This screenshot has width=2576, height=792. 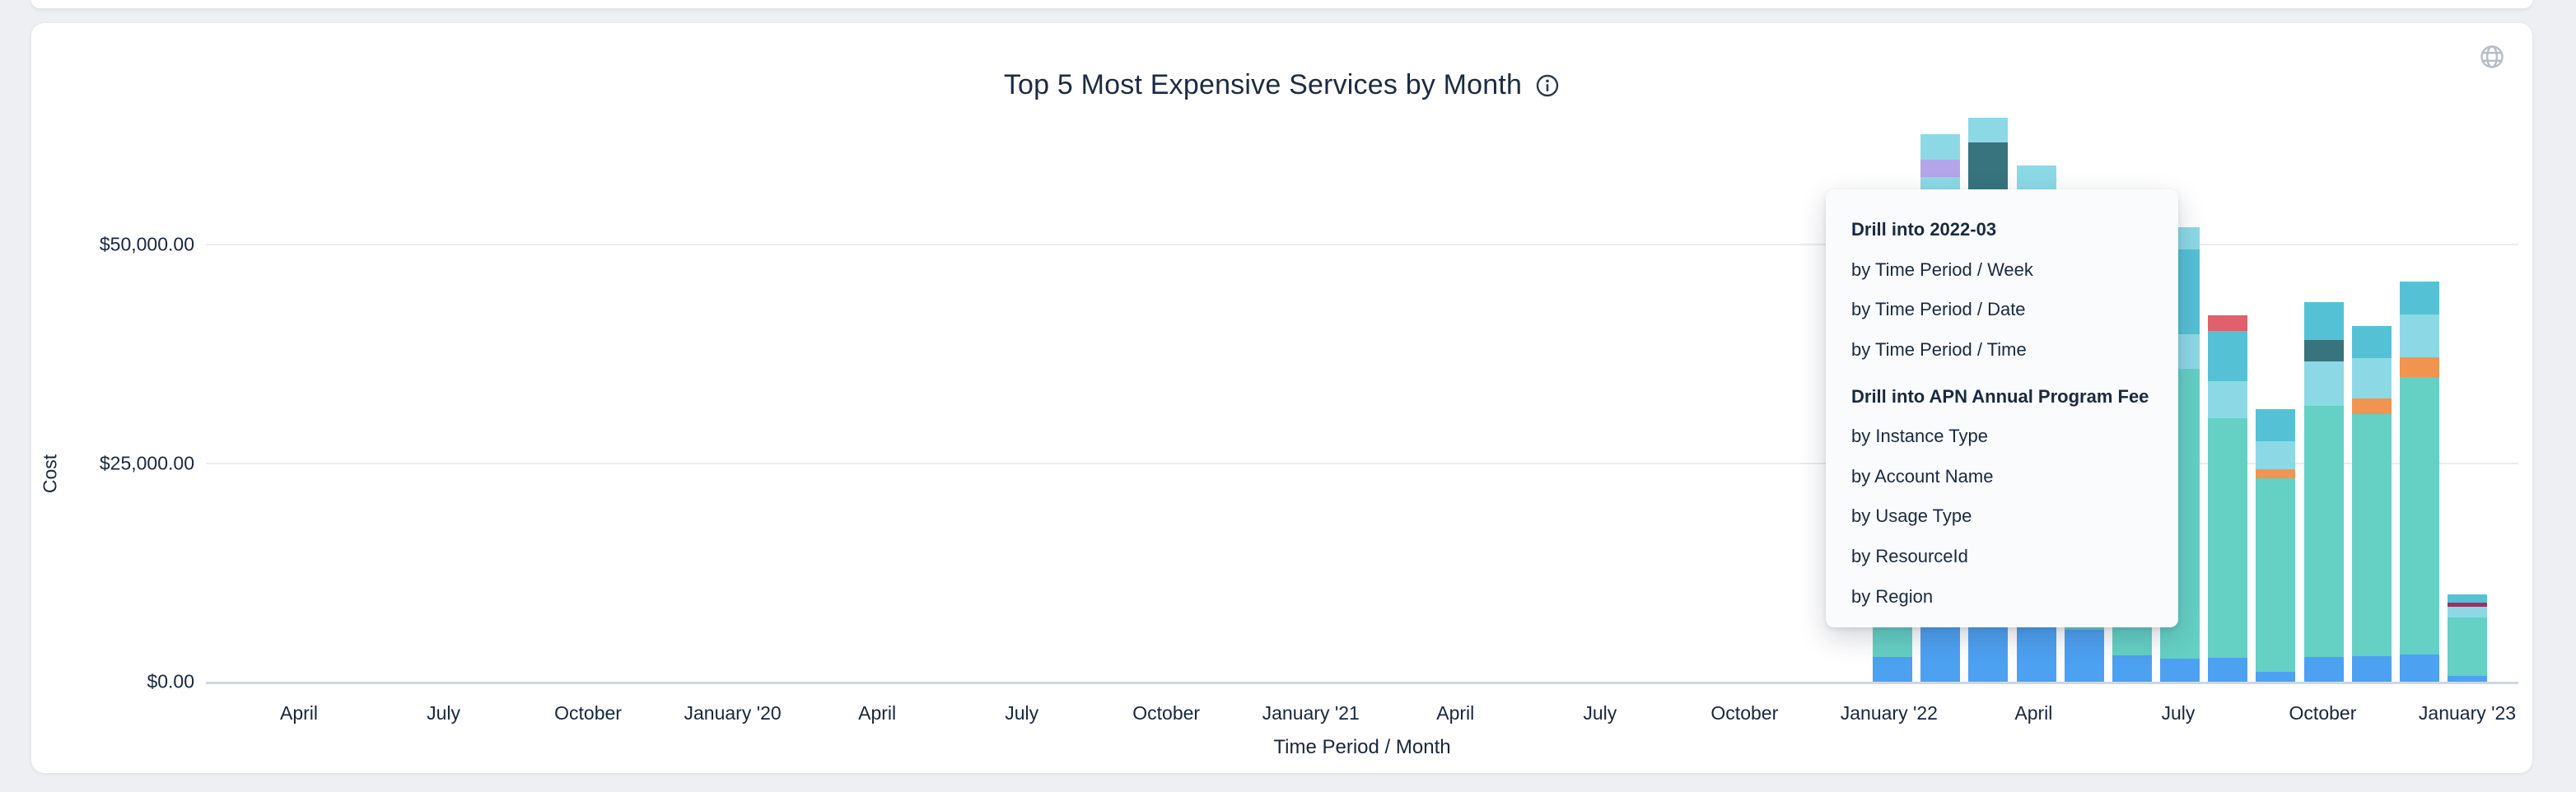 I want to click on x-axis-line, so click(x=1362, y=683).